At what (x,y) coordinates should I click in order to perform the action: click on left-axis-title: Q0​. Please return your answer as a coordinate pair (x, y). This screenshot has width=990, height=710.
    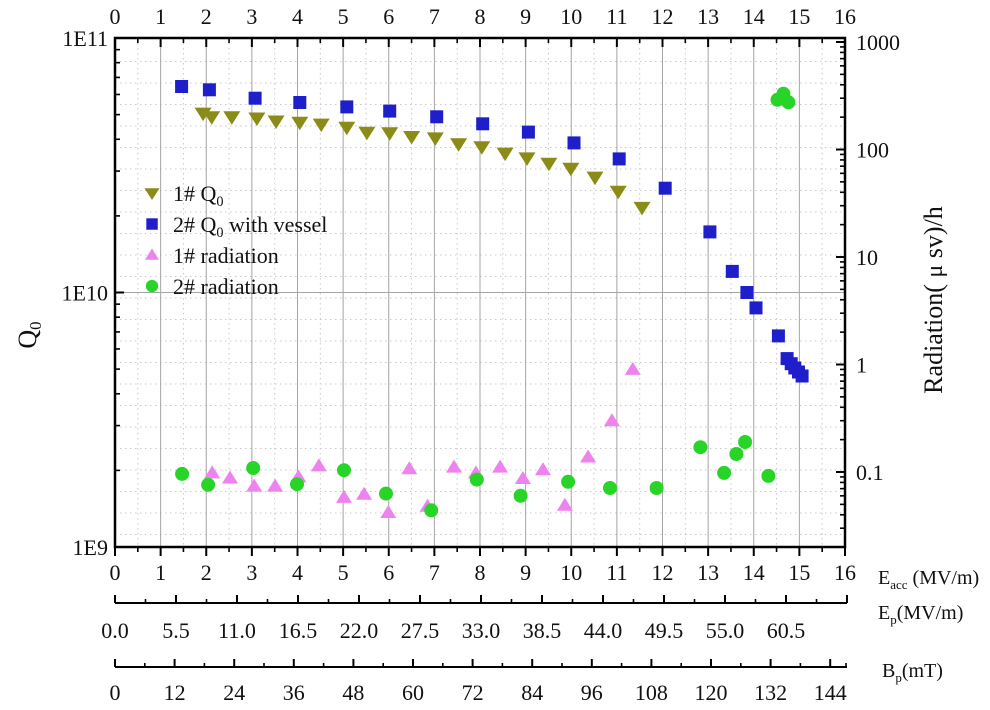
    Looking at the image, I should click on (29, 334).